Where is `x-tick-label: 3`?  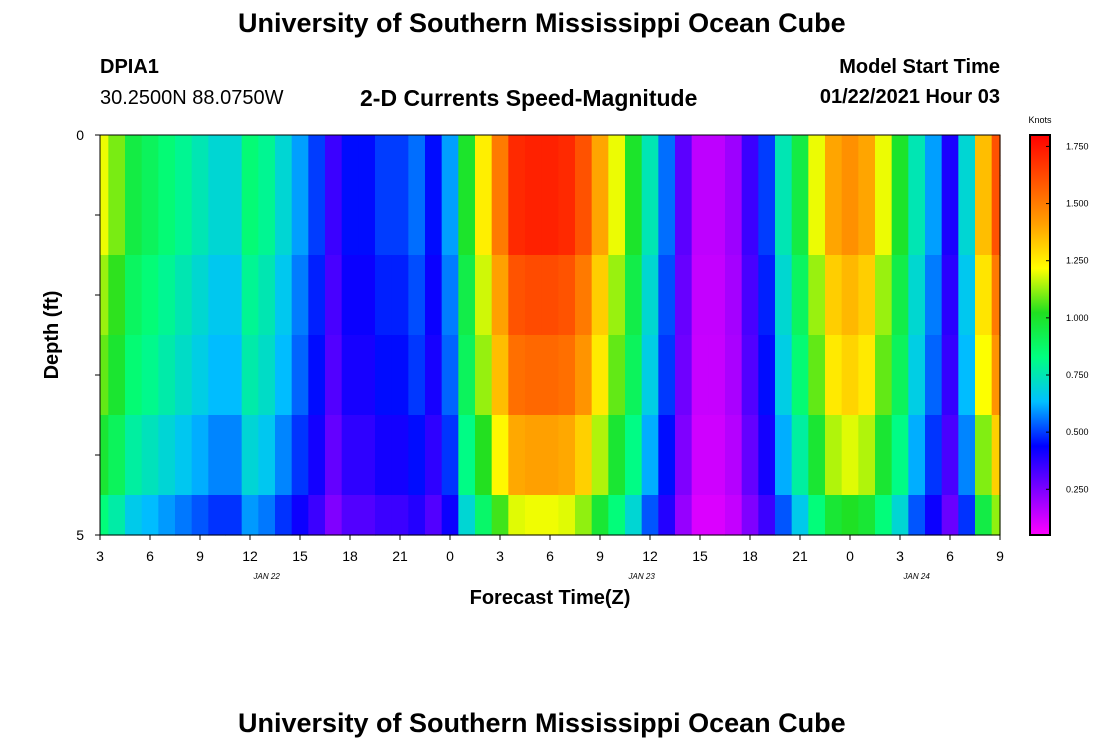
x-tick-label: 3 is located at coordinates (900, 556).